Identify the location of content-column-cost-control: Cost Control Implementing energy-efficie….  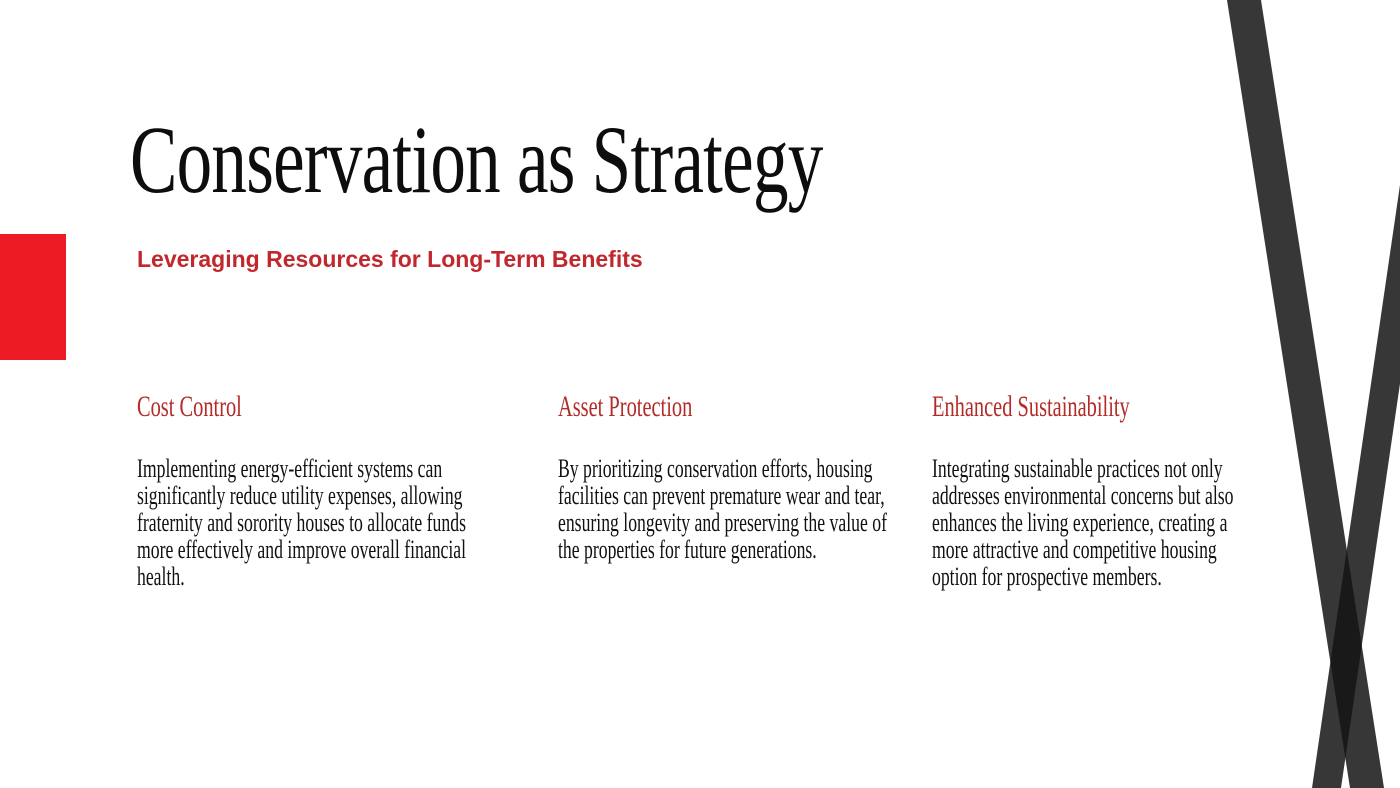
(303, 490).